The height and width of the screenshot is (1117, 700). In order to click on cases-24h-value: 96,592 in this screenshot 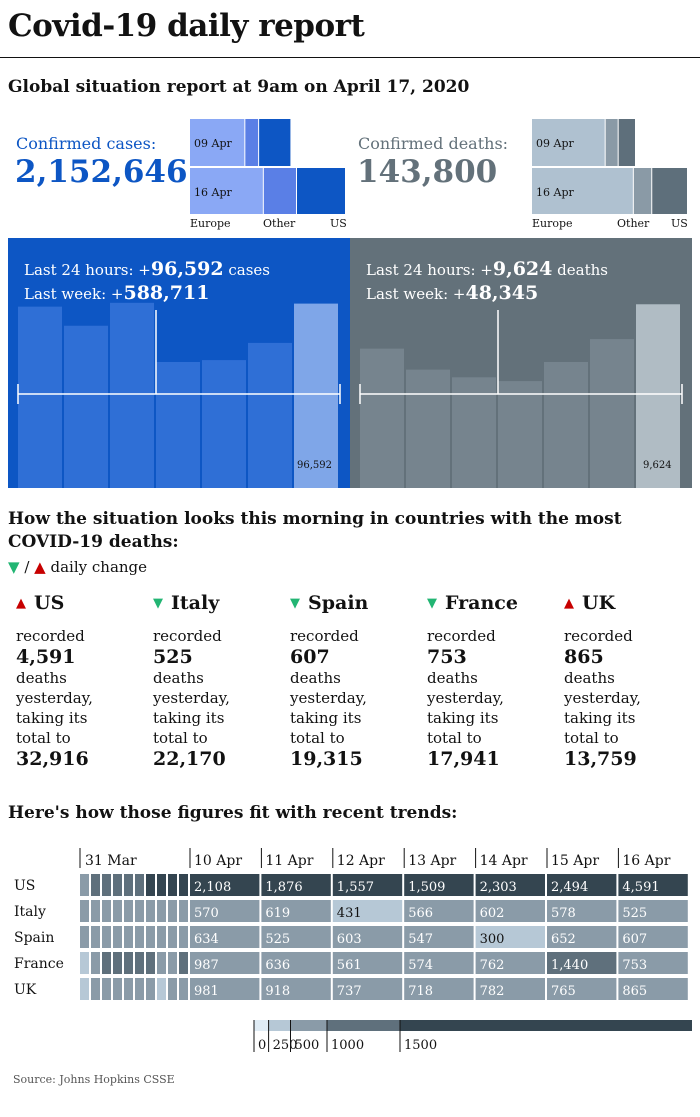, I will do `click(187, 269)`.